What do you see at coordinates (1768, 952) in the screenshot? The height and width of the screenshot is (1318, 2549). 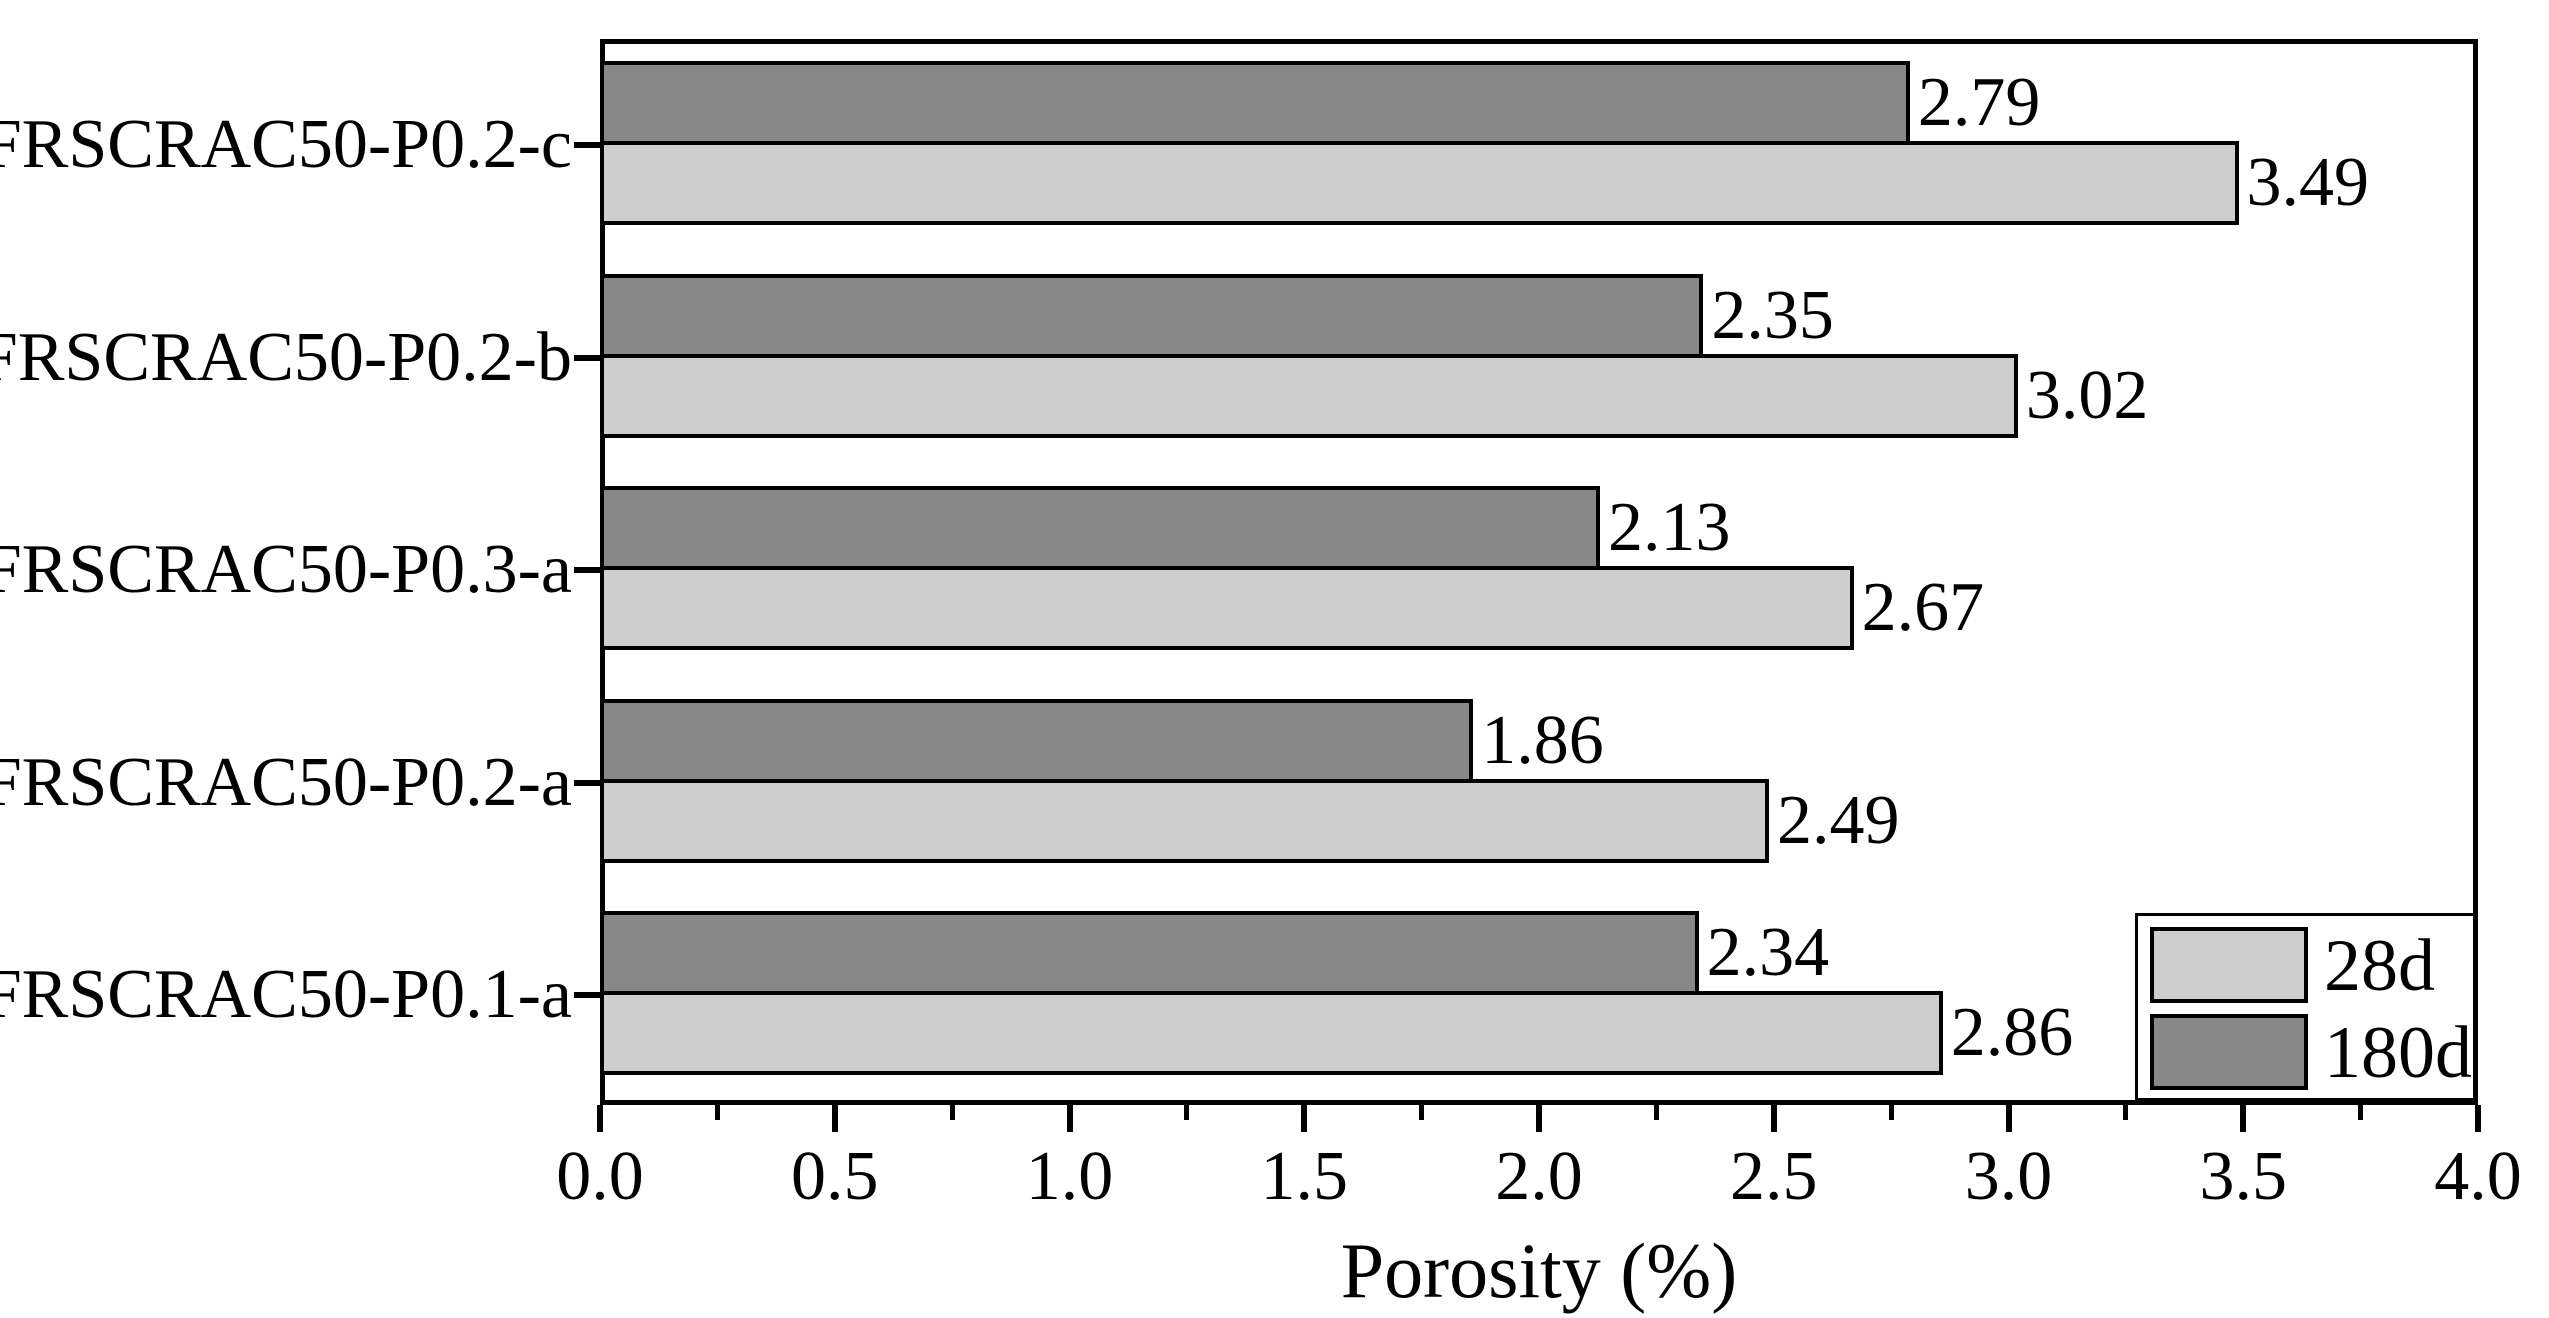 I see `bar-value-label: 2.34` at bounding box center [1768, 952].